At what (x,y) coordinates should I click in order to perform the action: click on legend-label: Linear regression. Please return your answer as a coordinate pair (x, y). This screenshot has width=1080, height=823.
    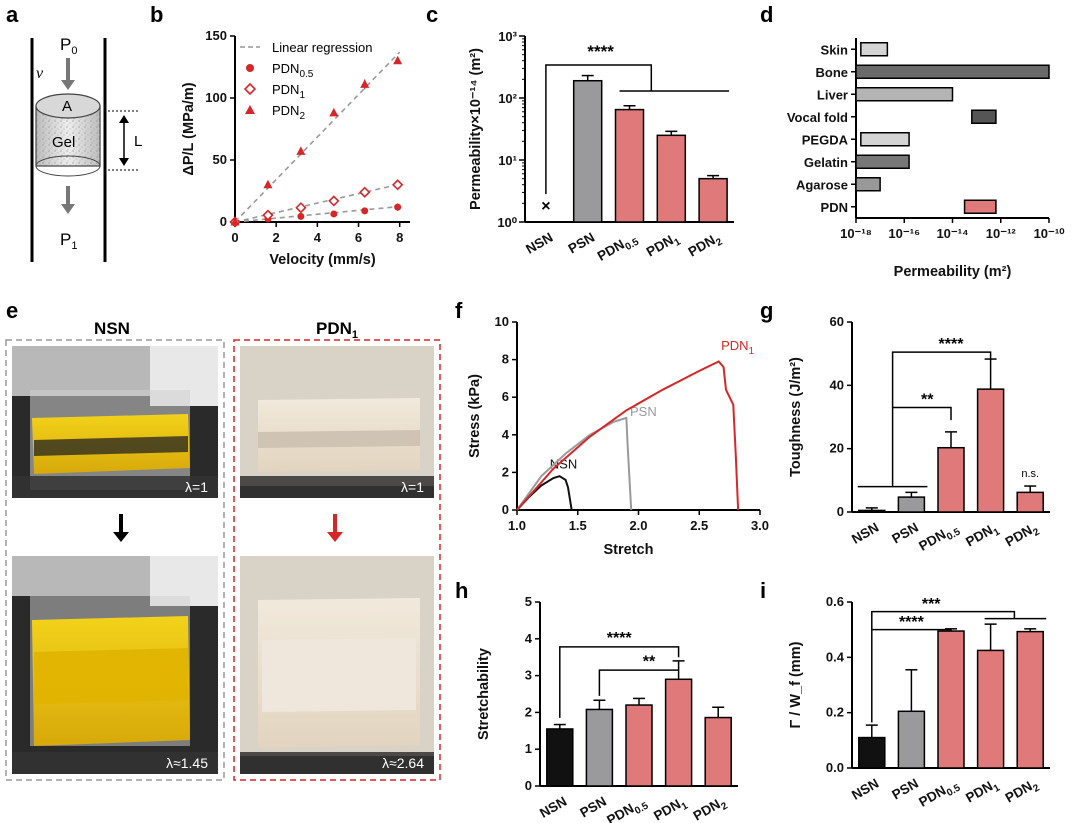
    Looking at the image, I should click on (322, 47).